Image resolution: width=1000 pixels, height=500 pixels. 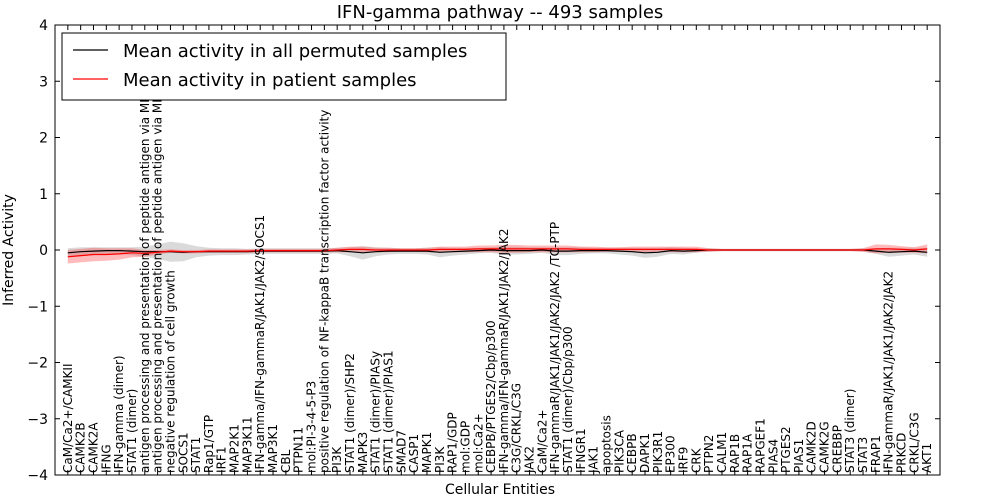 I want to click on x-tick-label: mol:Ca2+, so click(x=478, y=443).